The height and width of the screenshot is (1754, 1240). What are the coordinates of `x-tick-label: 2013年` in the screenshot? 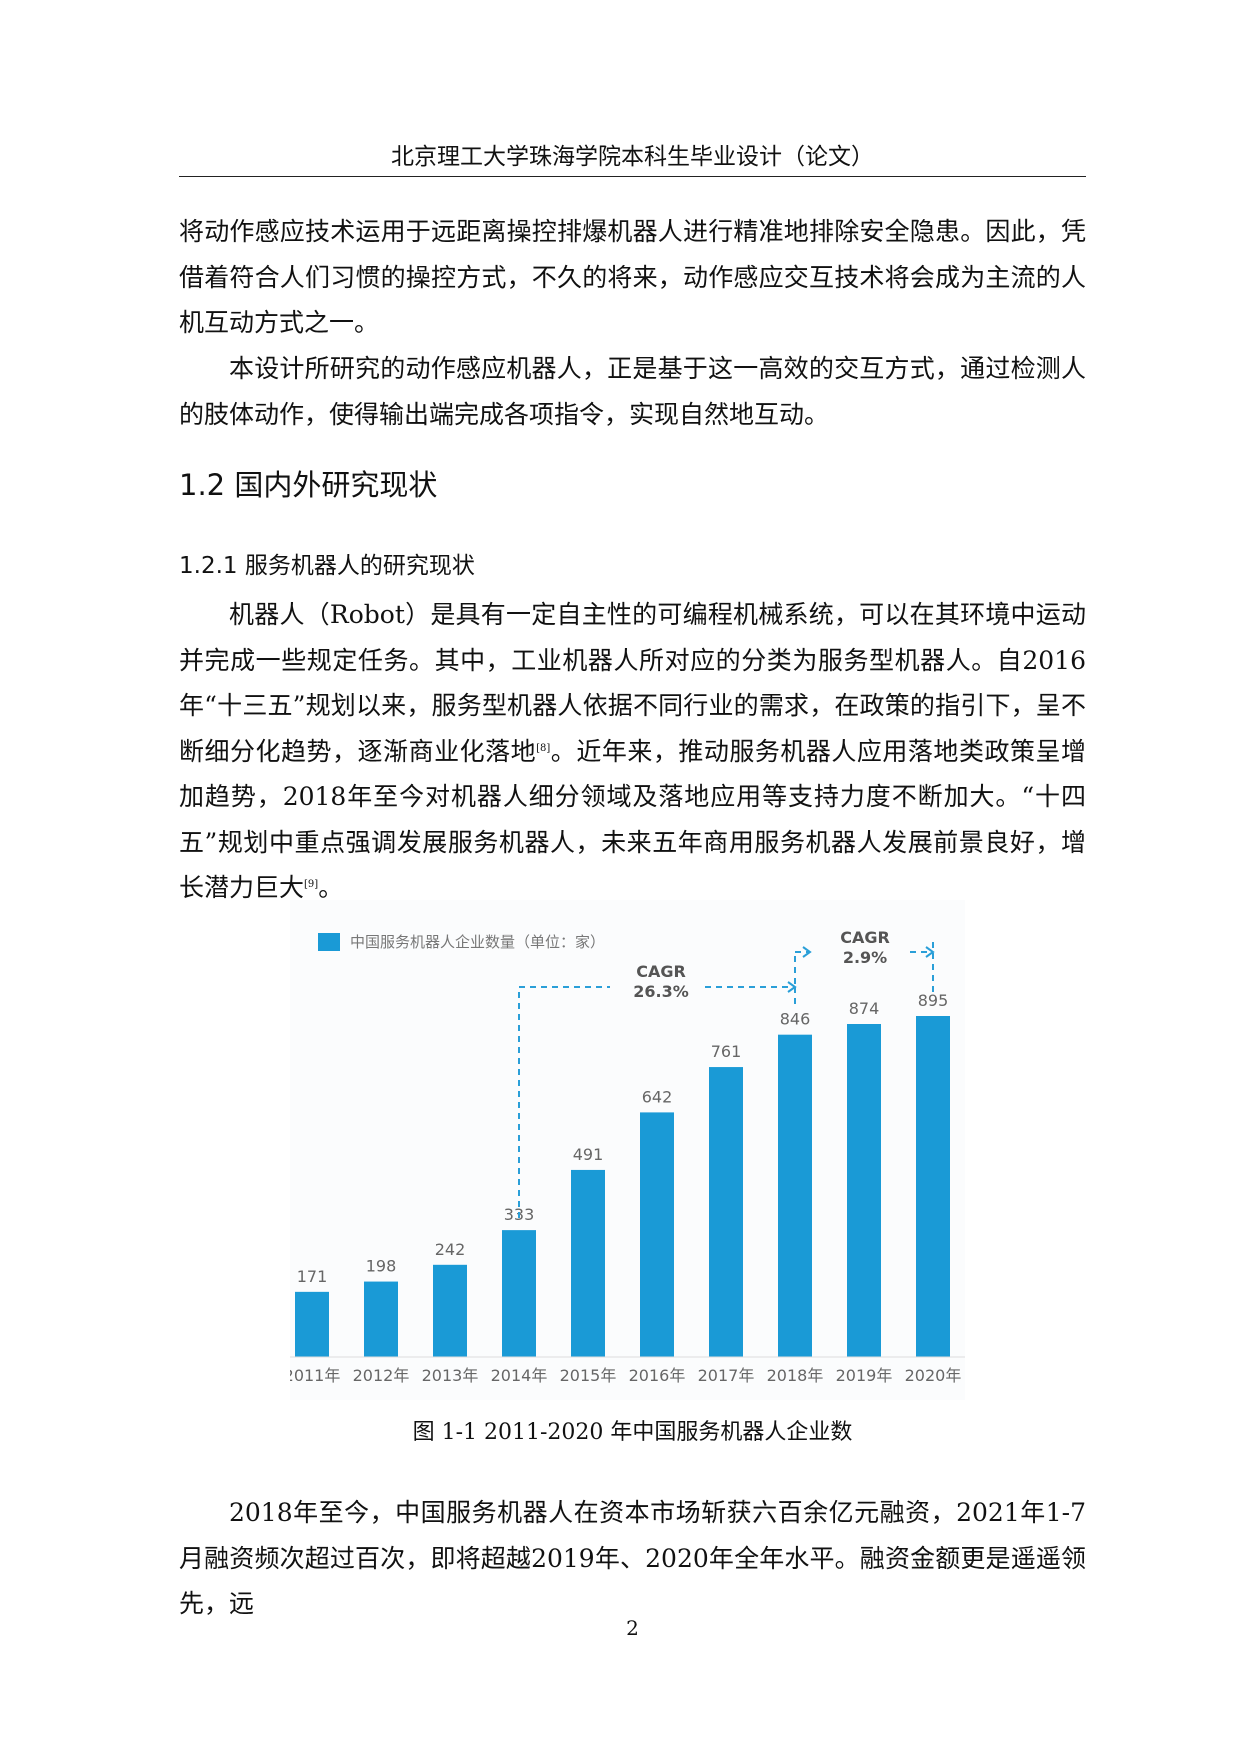 It's located at (450, 1375).